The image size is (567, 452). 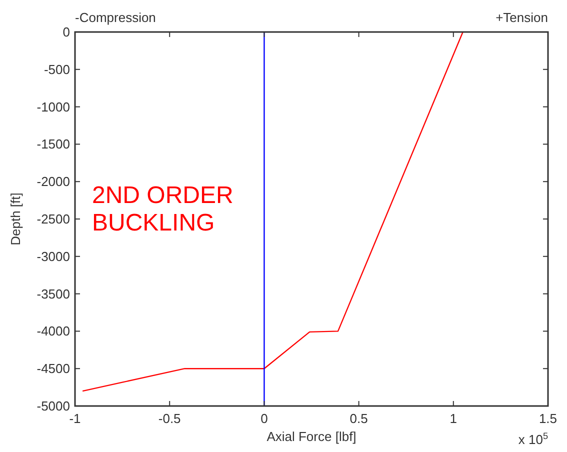 What do you see at coordinates (163, 209) in the screenshot?
I see `annotation: 2ND ORDER BUCKLING` at bounding box center [163, 209].